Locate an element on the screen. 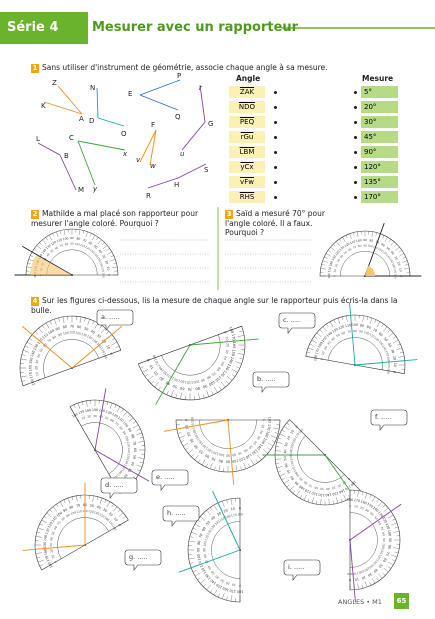  protractor-numeral: 40 is located at coordinates (333, 339).